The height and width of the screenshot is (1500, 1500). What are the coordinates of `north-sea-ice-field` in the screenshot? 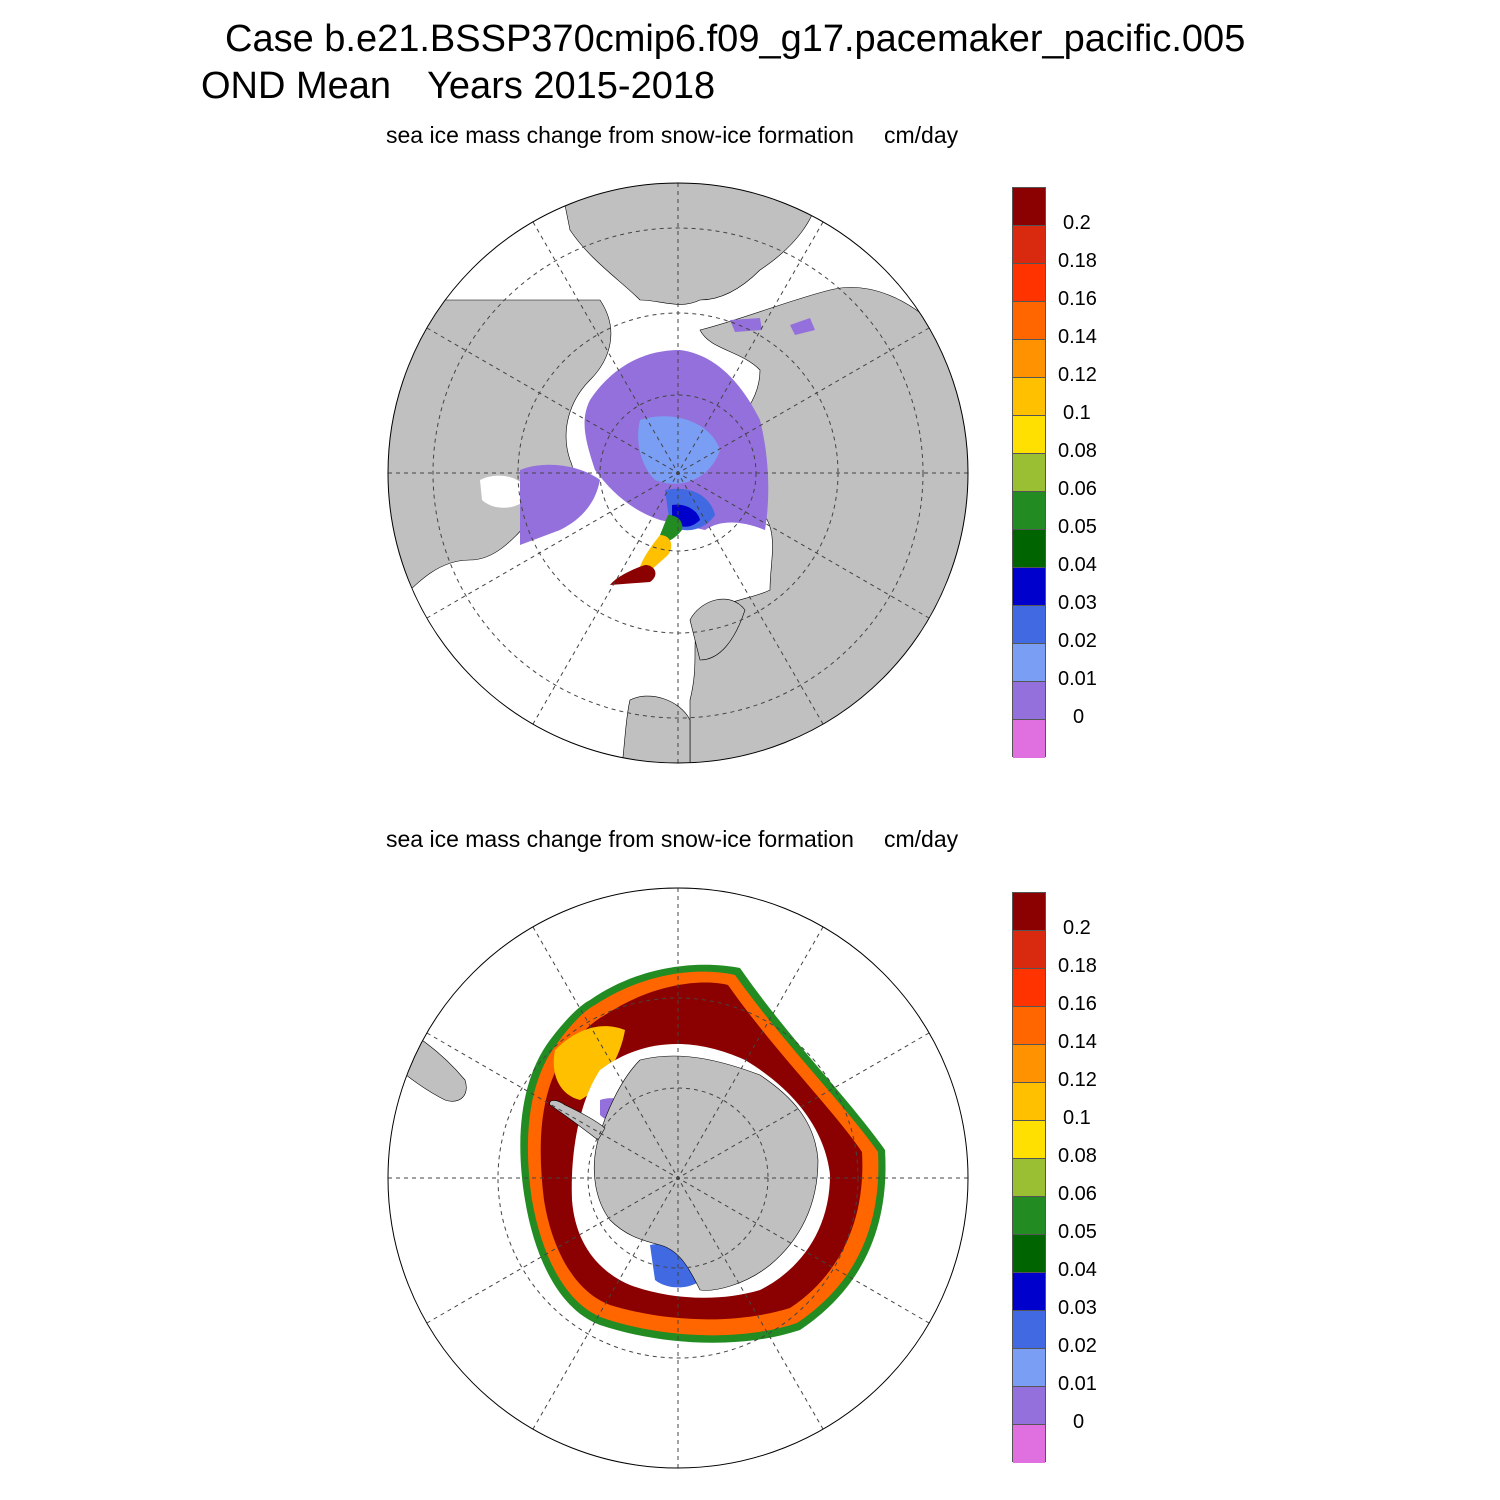 It's located at (667, 451).